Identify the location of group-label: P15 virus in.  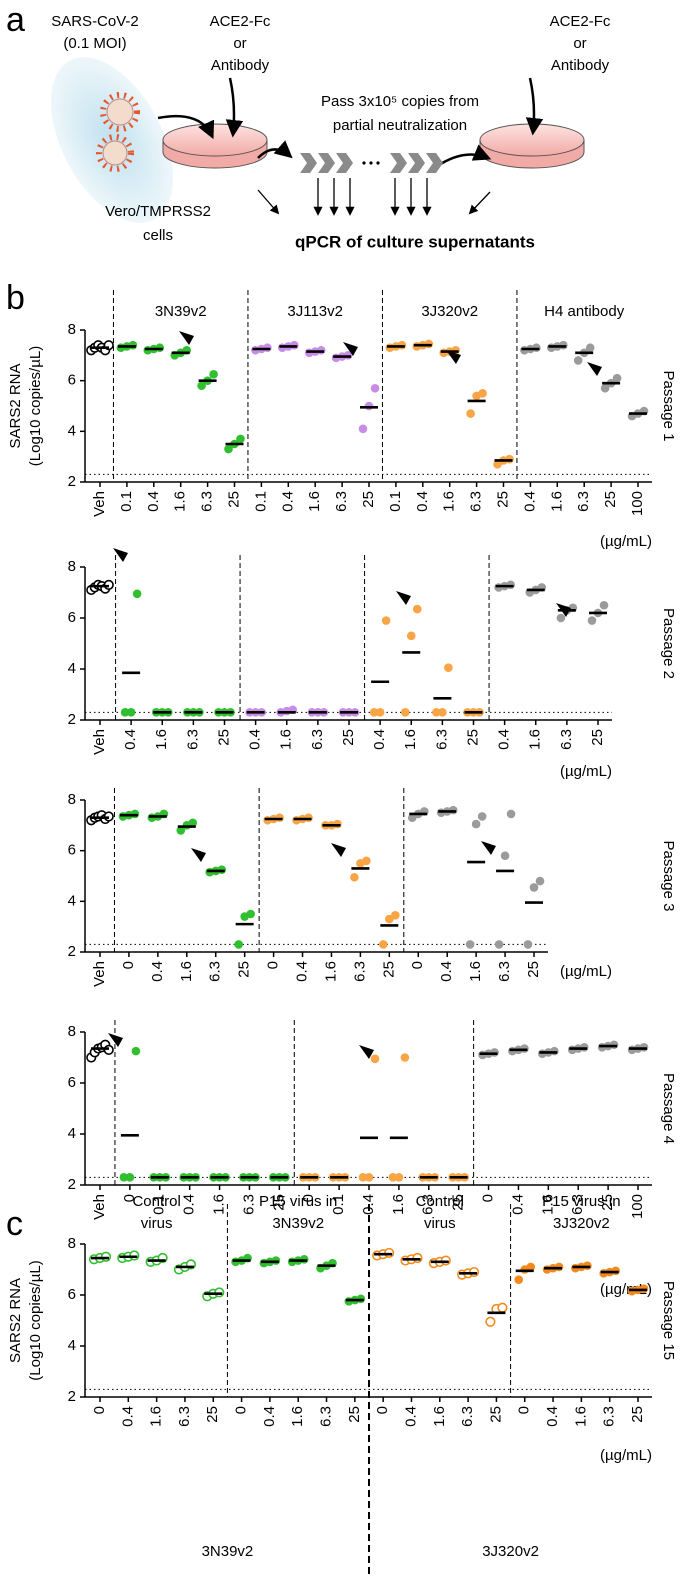
(298, 1201).